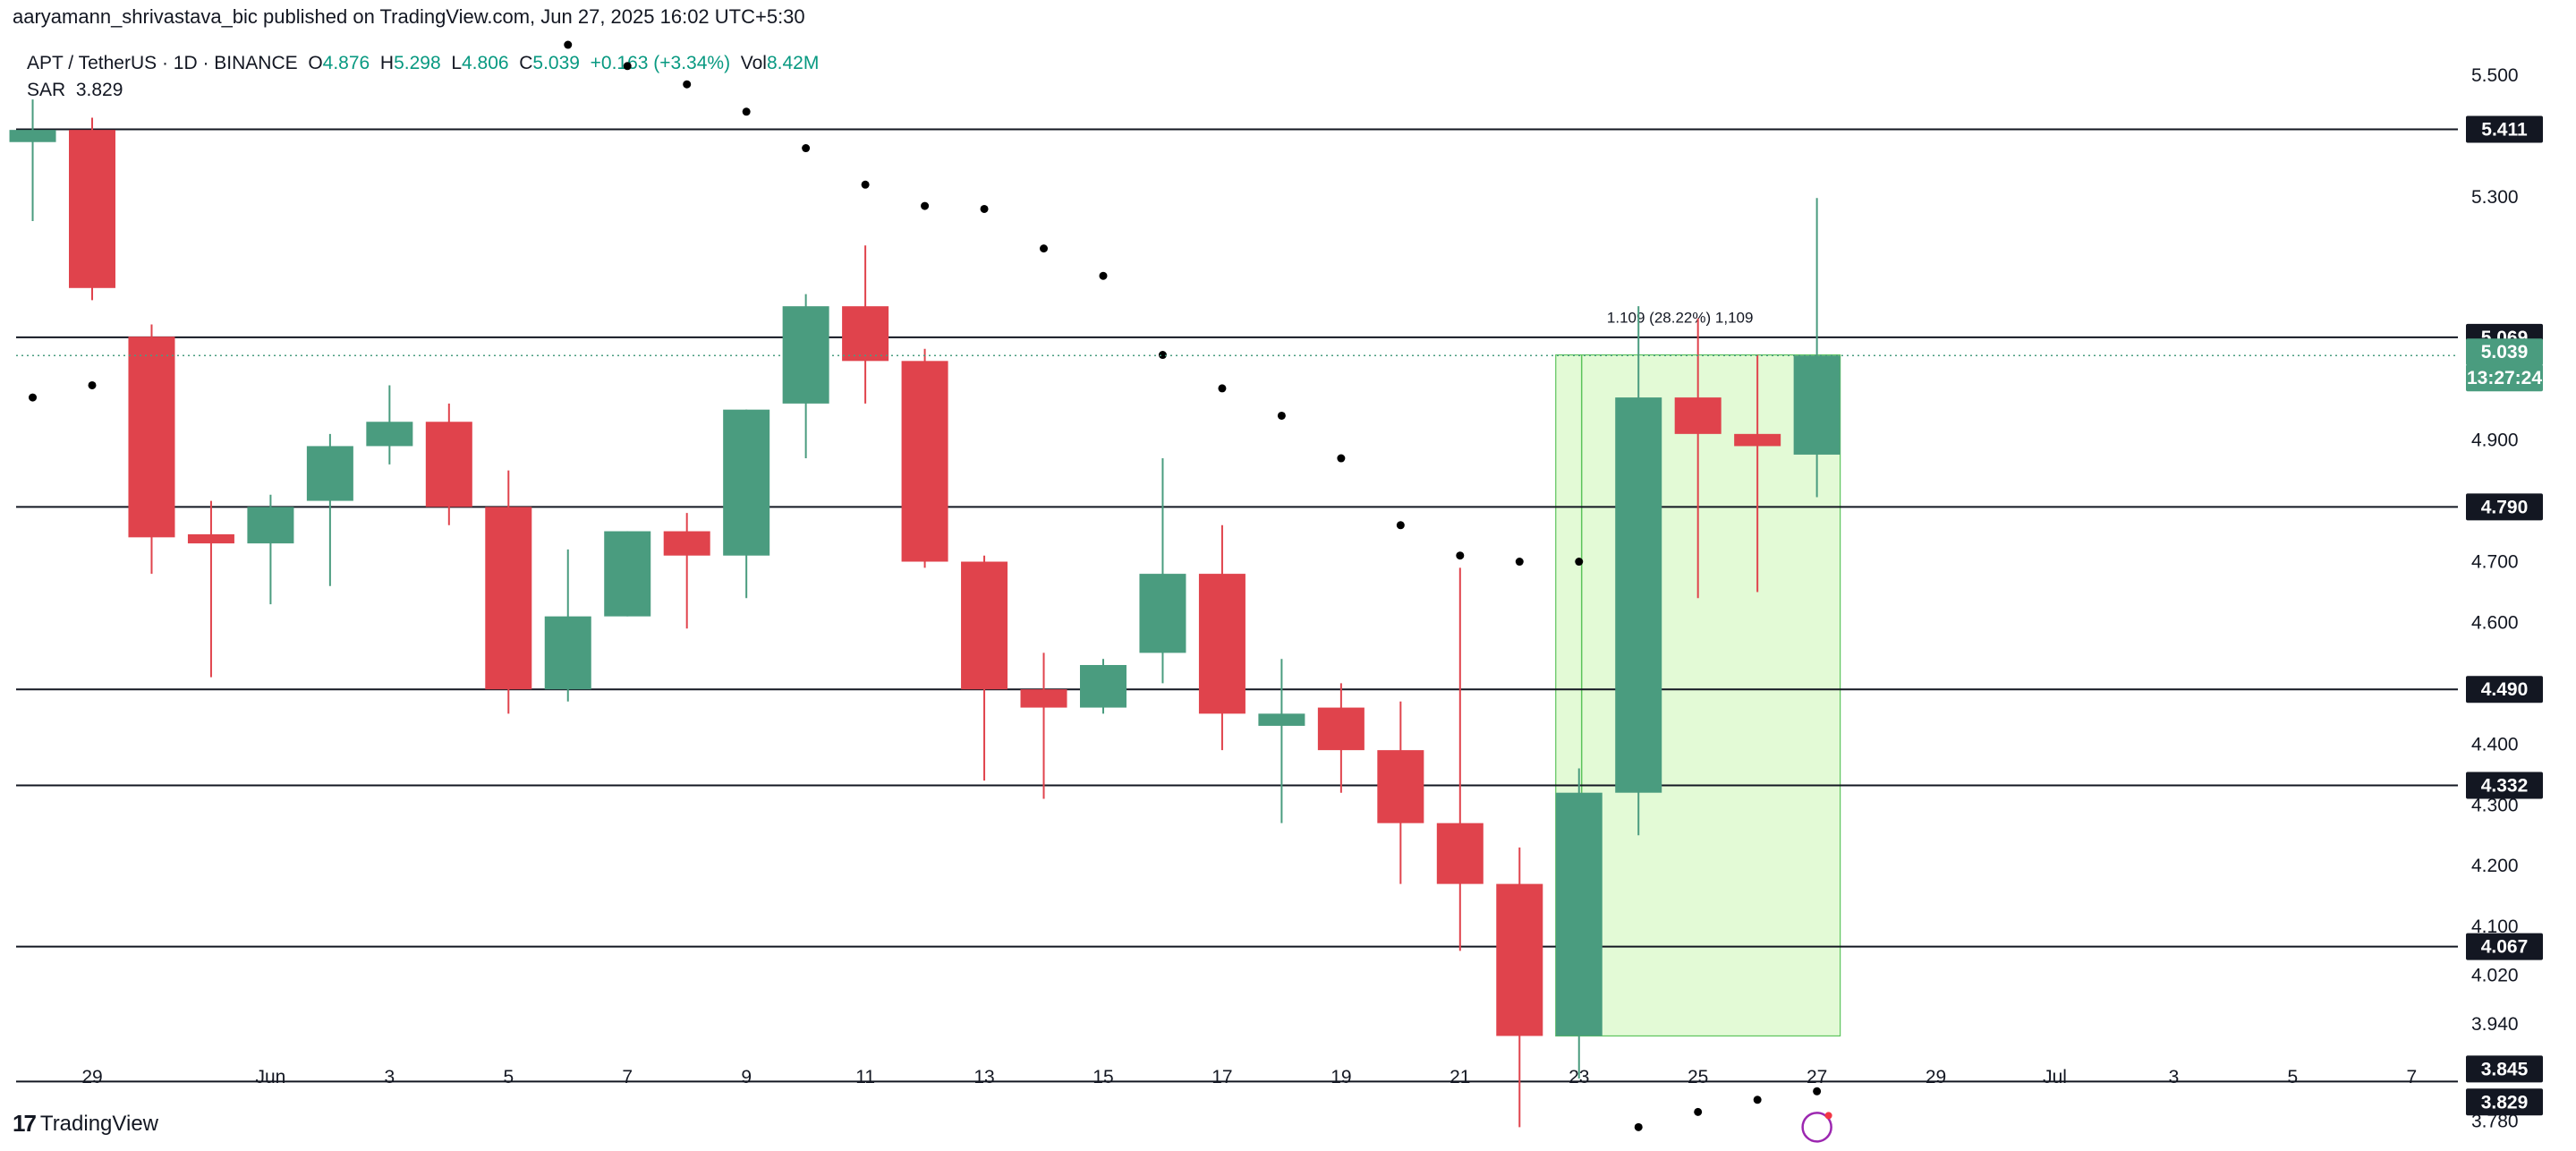 Image resolution: width=2576 pixels, height=1151 pixels. Describe the element at coordinates (98, 1123) in the screenshot. I see `brand-name: TradingView` at that location.